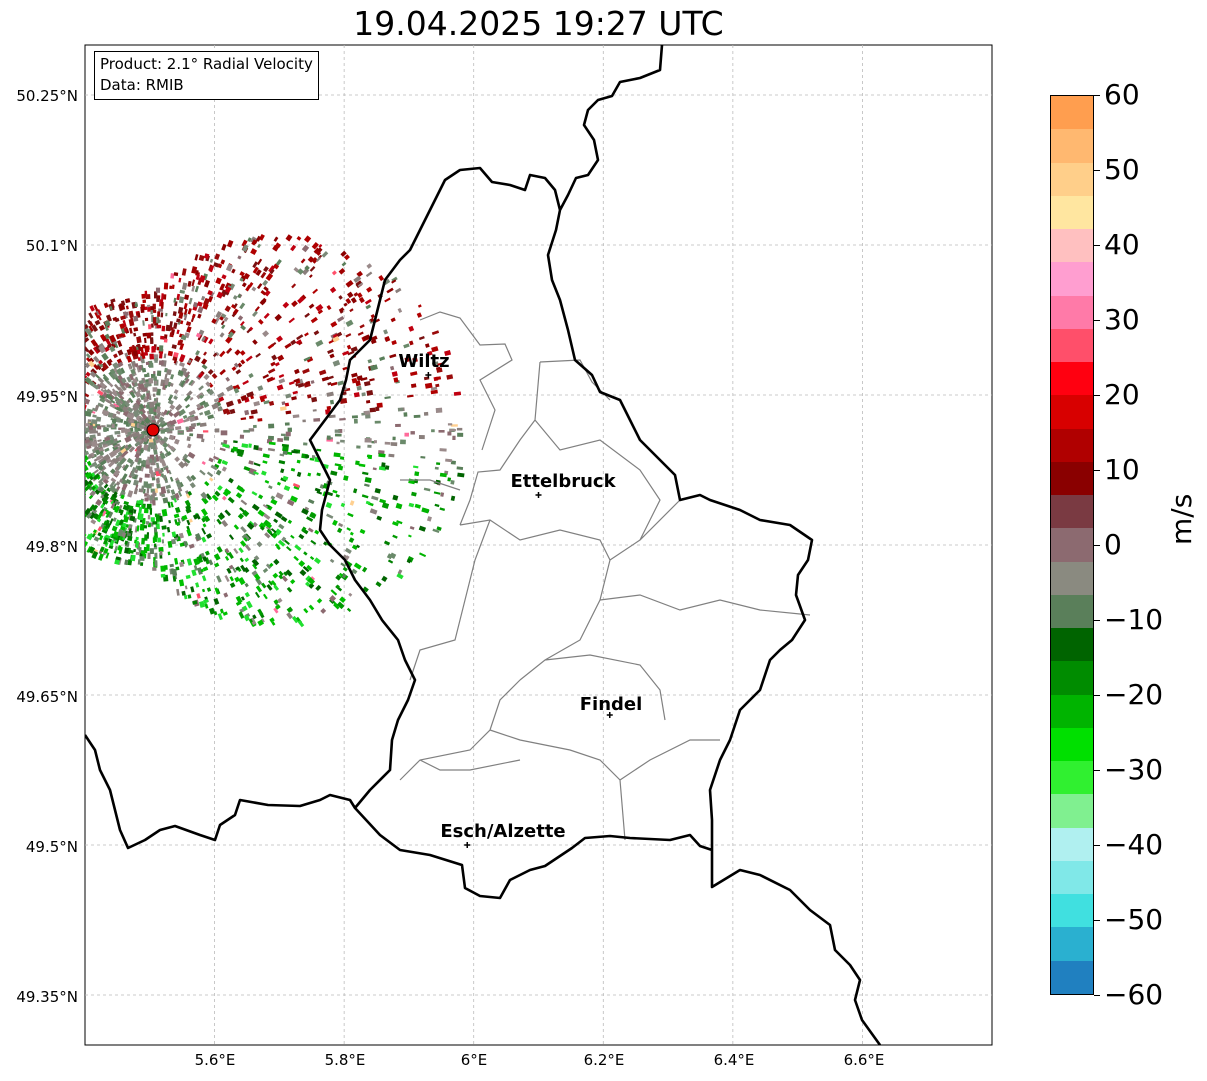 The image size is (1207, 1081). What do you see at coordinates (1122, 319) in the screenshot?
I see `colorbar-tick-label: 30` at bounding box center [1122, 319].